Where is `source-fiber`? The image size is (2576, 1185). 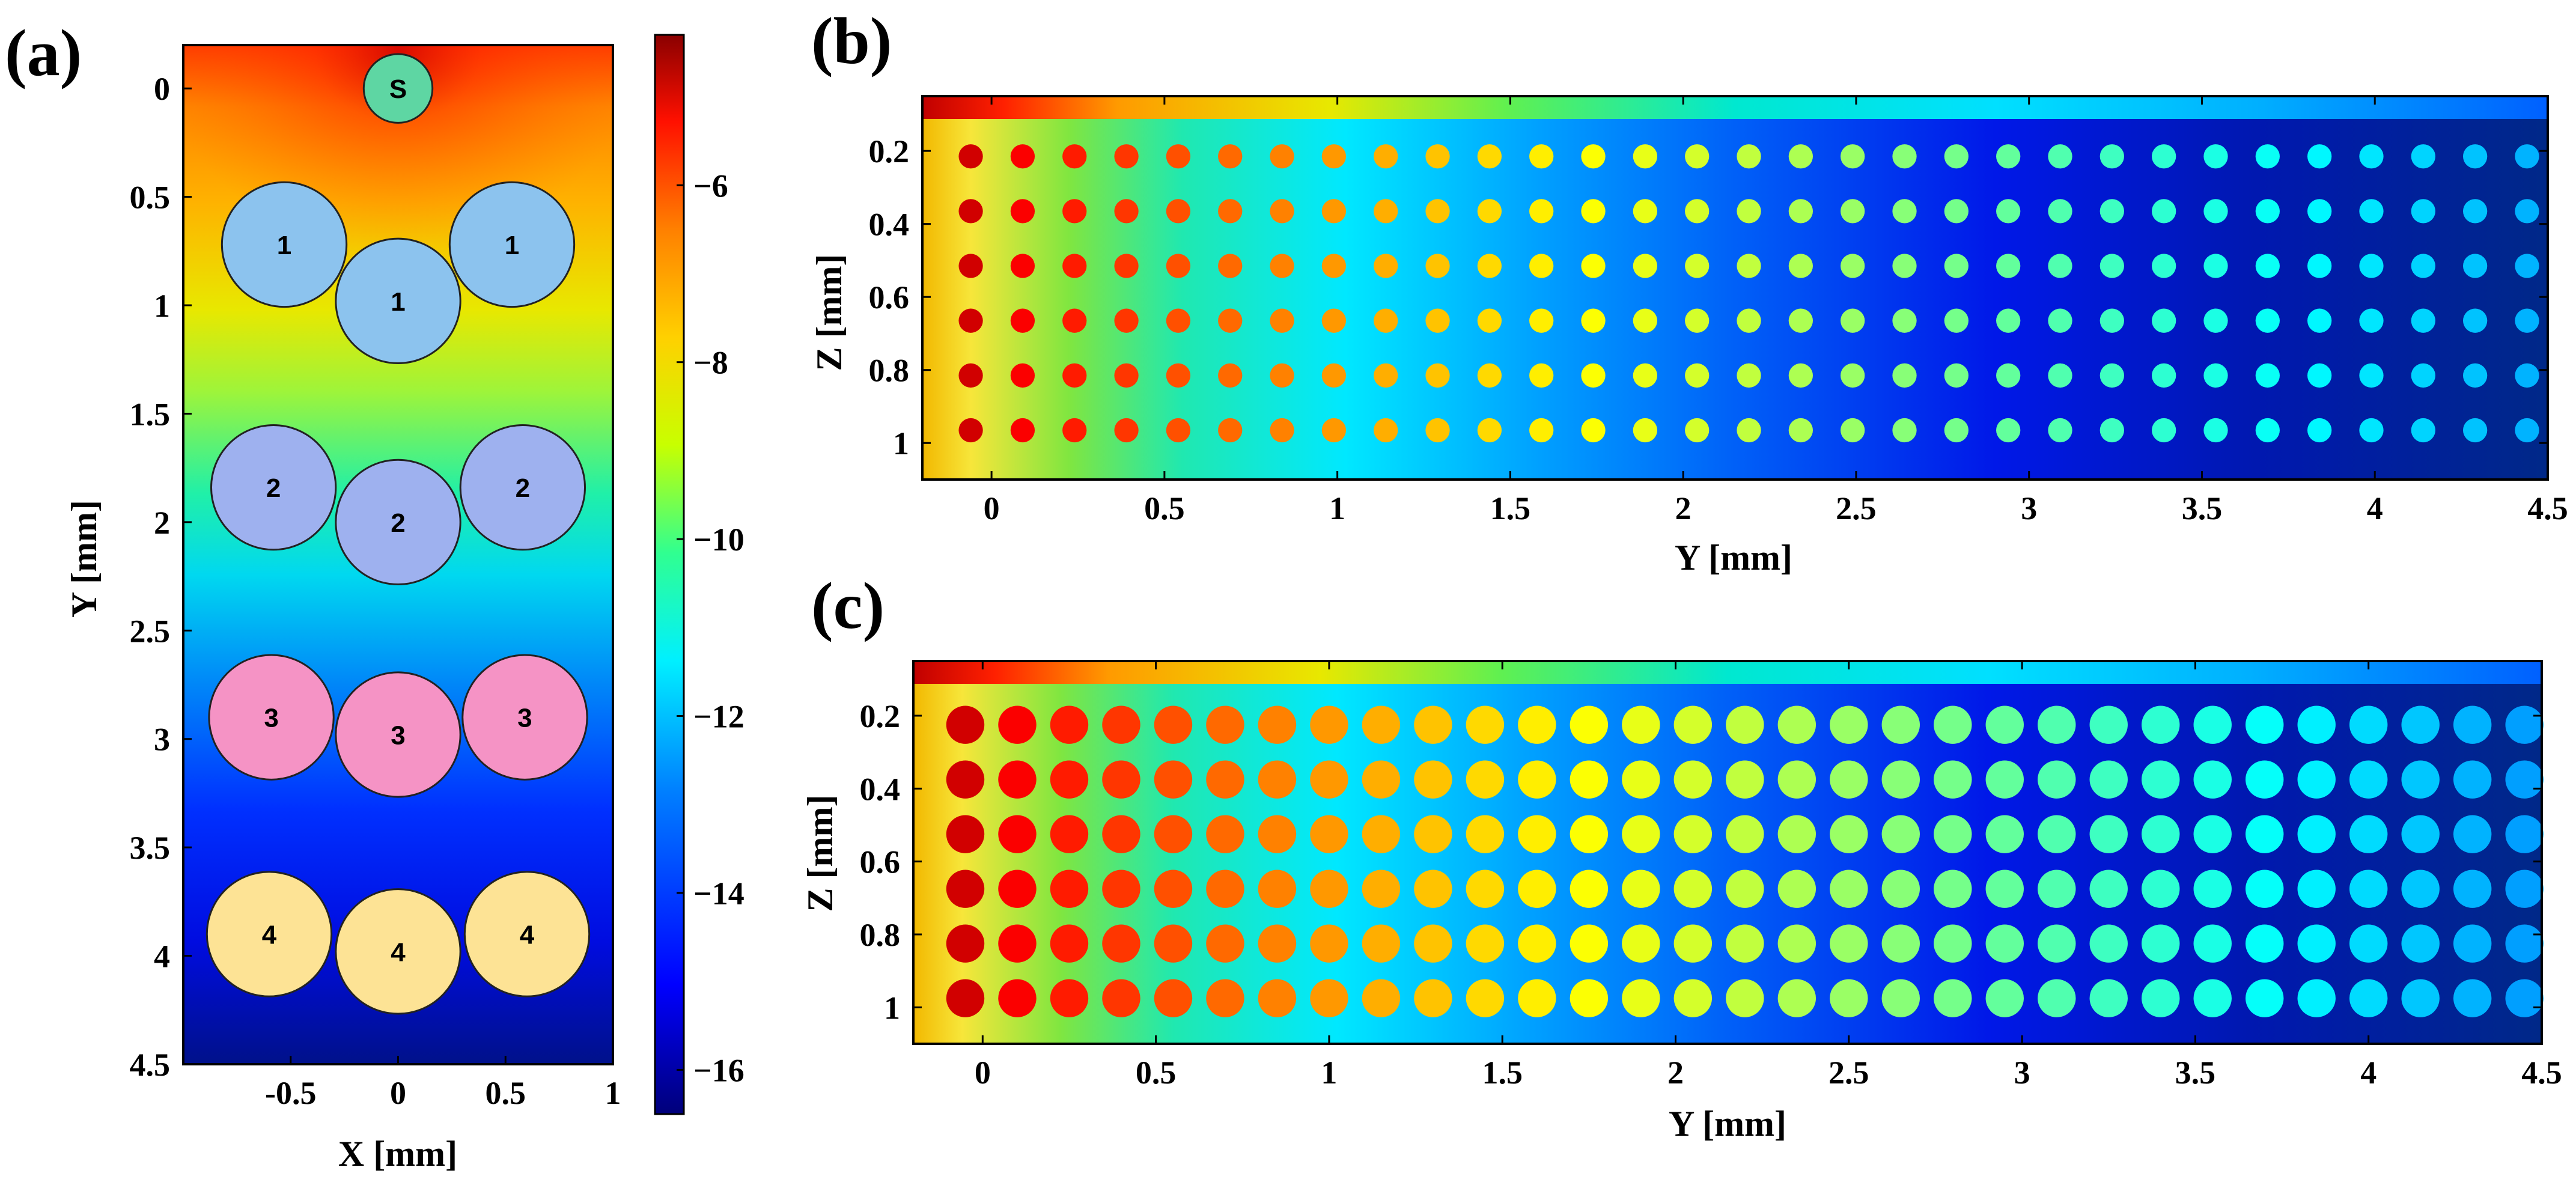 source-fiber is located at coordinates (398, 88).